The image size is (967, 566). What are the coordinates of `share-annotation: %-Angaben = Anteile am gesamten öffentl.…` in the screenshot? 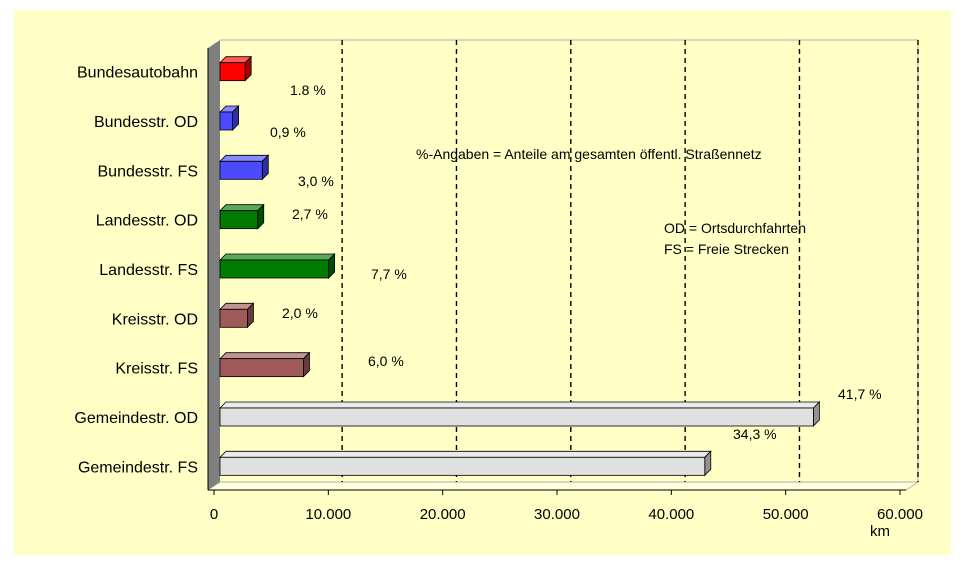 It's located at (589, 154).